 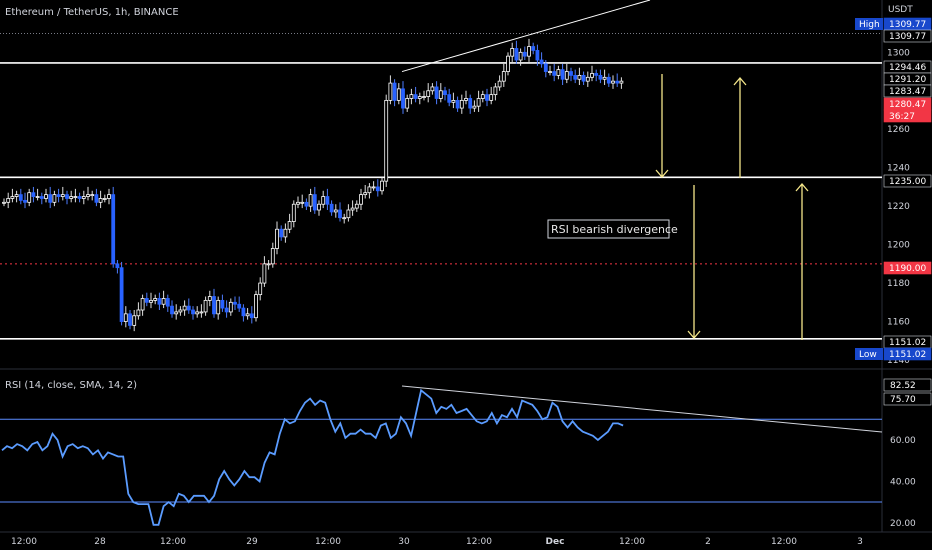 I want to click on rsi-tick-label: 20.00, so click(x=903, y=524).